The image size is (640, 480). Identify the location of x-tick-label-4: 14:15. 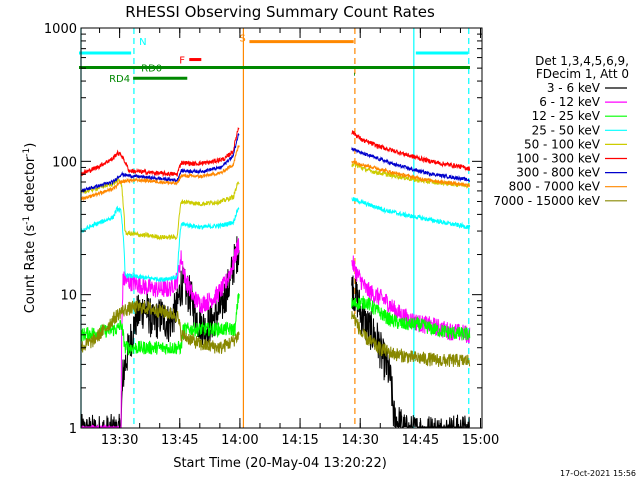
(299, 440).